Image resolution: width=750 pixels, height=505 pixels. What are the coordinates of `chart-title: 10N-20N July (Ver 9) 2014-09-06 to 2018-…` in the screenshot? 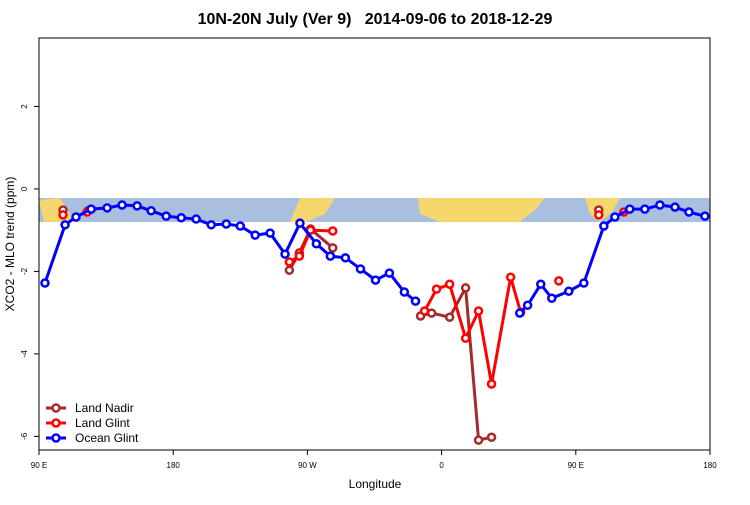 It's located at (375, 19).